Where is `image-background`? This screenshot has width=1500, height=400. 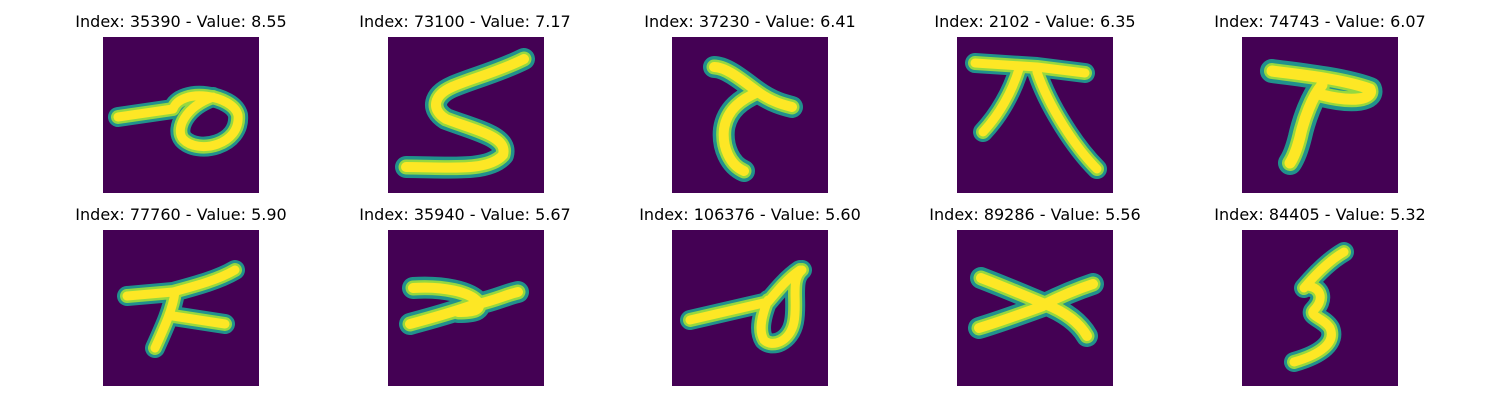
image-background is located at coordinates (1320, 115).